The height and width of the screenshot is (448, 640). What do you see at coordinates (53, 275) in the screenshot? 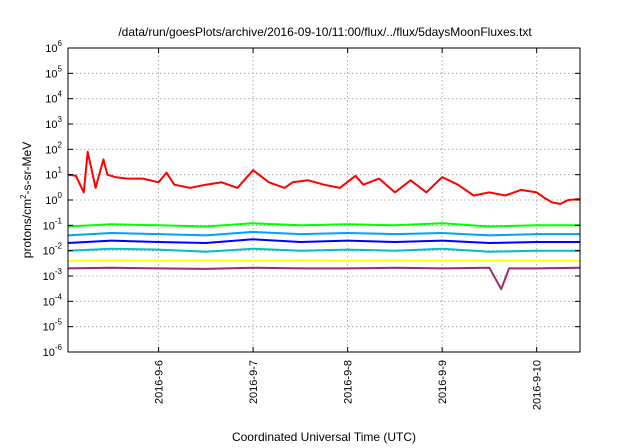
I see `y-tick-label: 10⁻³` at bounding box center [53, 275].